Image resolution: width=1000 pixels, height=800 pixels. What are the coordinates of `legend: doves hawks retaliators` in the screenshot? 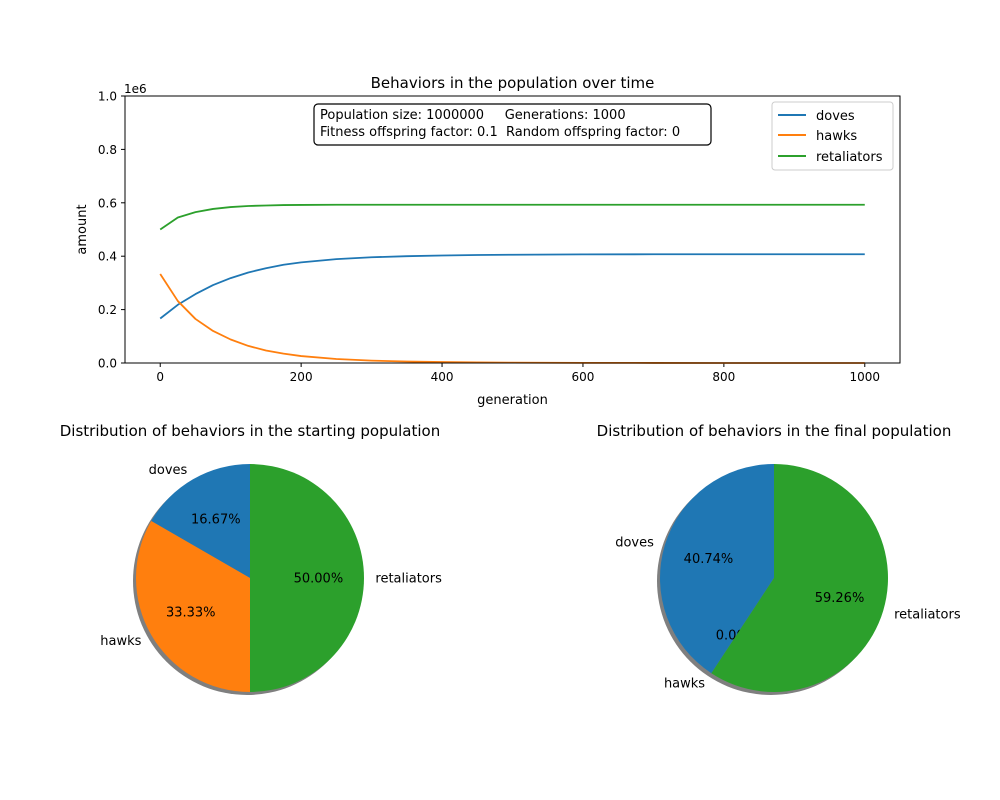 It's located at (832, 136).